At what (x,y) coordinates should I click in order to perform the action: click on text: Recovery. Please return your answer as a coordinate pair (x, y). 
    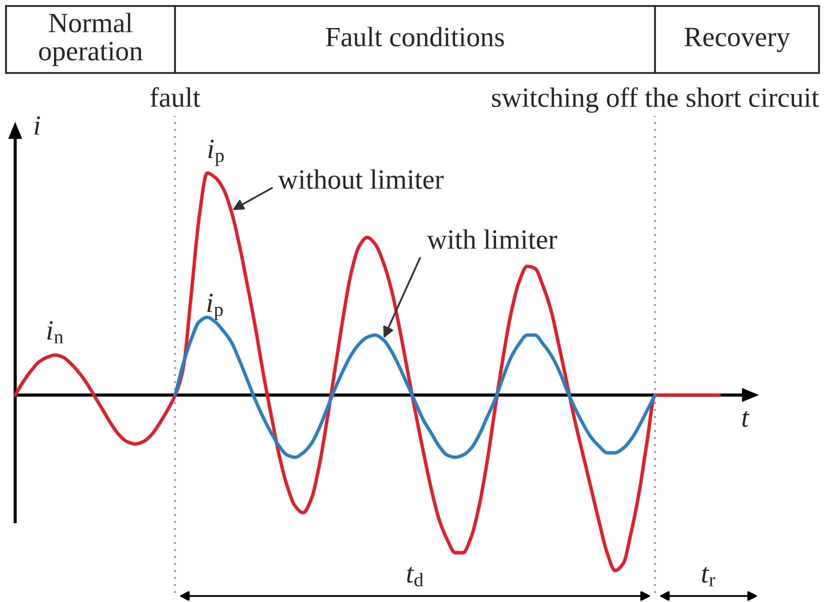
    Looking at the image, I should click on (737, 40).